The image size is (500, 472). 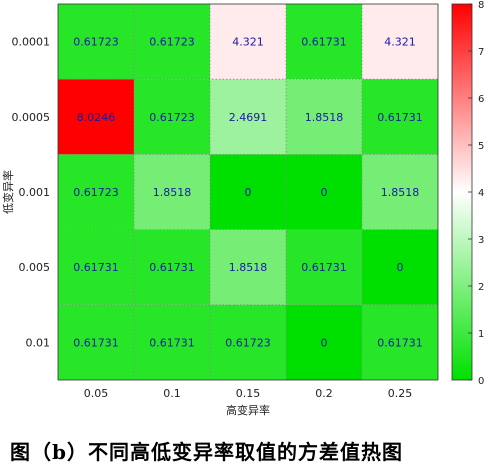 What do you see at coordinates (172, 393) in the screenshot?
I see `x-tick-label: 0.1` at bounding box center [172, 393].